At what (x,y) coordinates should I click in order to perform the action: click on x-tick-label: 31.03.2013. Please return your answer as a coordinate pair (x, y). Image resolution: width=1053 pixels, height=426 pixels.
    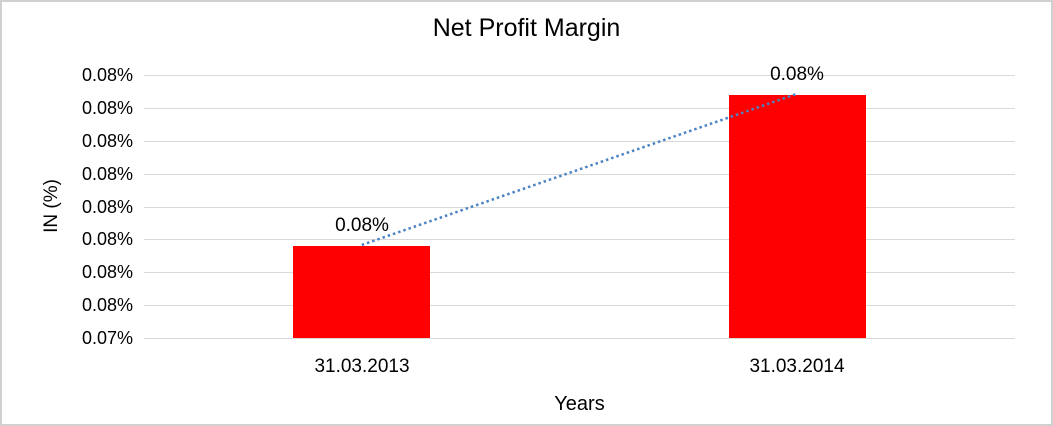
    Looking at the image, I should click on (362, 366).